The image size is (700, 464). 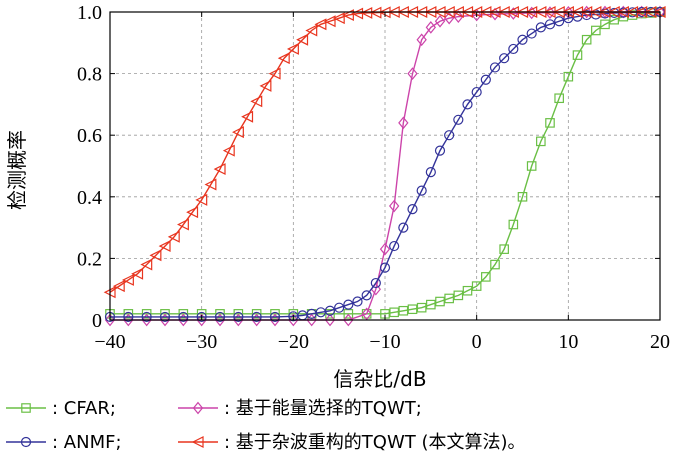 What do you see at coordinates (379, 379) in the screenshot?
I see `x-axis-label: 信杂比/dB` at bounding box center [379, 379].